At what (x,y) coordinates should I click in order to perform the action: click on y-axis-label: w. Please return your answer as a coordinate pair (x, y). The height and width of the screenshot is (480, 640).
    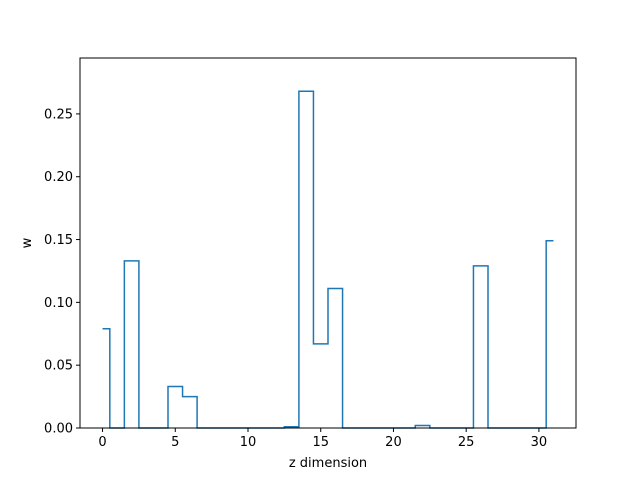
    Looking at the image, I should click on (27, 242).